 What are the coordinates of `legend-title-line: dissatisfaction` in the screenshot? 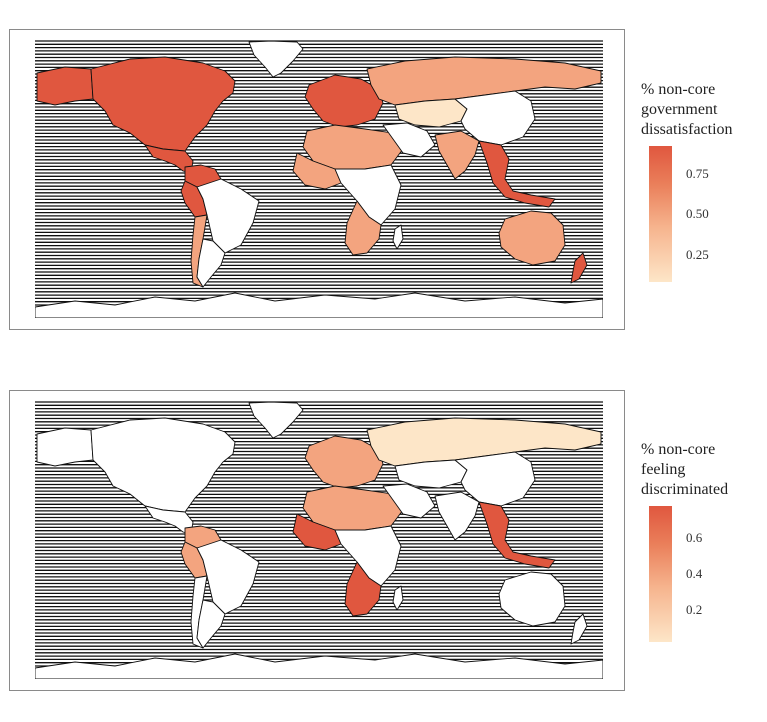 It's located at (687, 129).